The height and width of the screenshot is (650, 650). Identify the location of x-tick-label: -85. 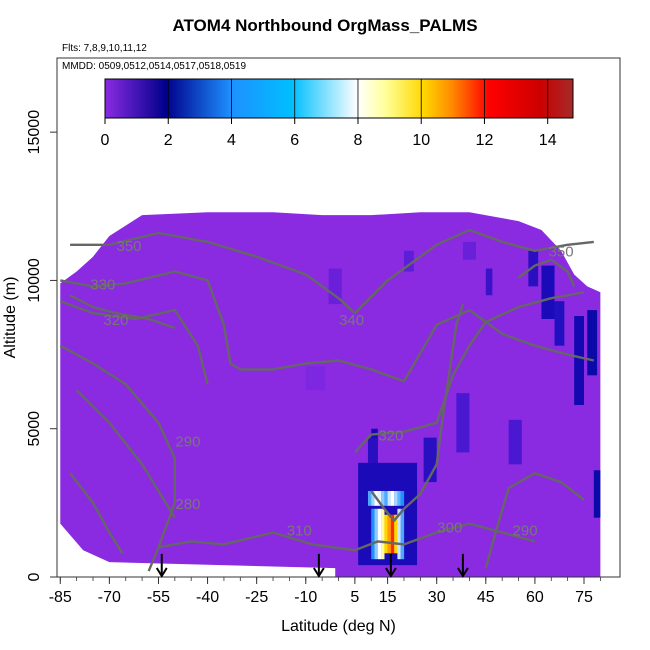
(60, 597).